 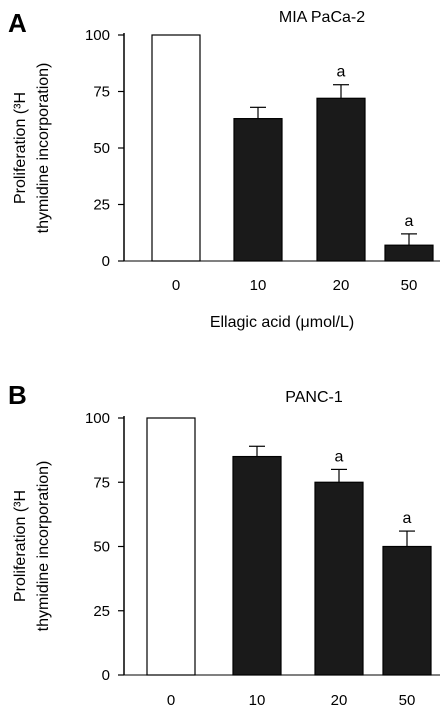 What do you see at coordinates (282, 322) in the screenshot?
I see `x-axis-title-a: Ellagic acid (μmol/L)` at bounding box center [282, 322].